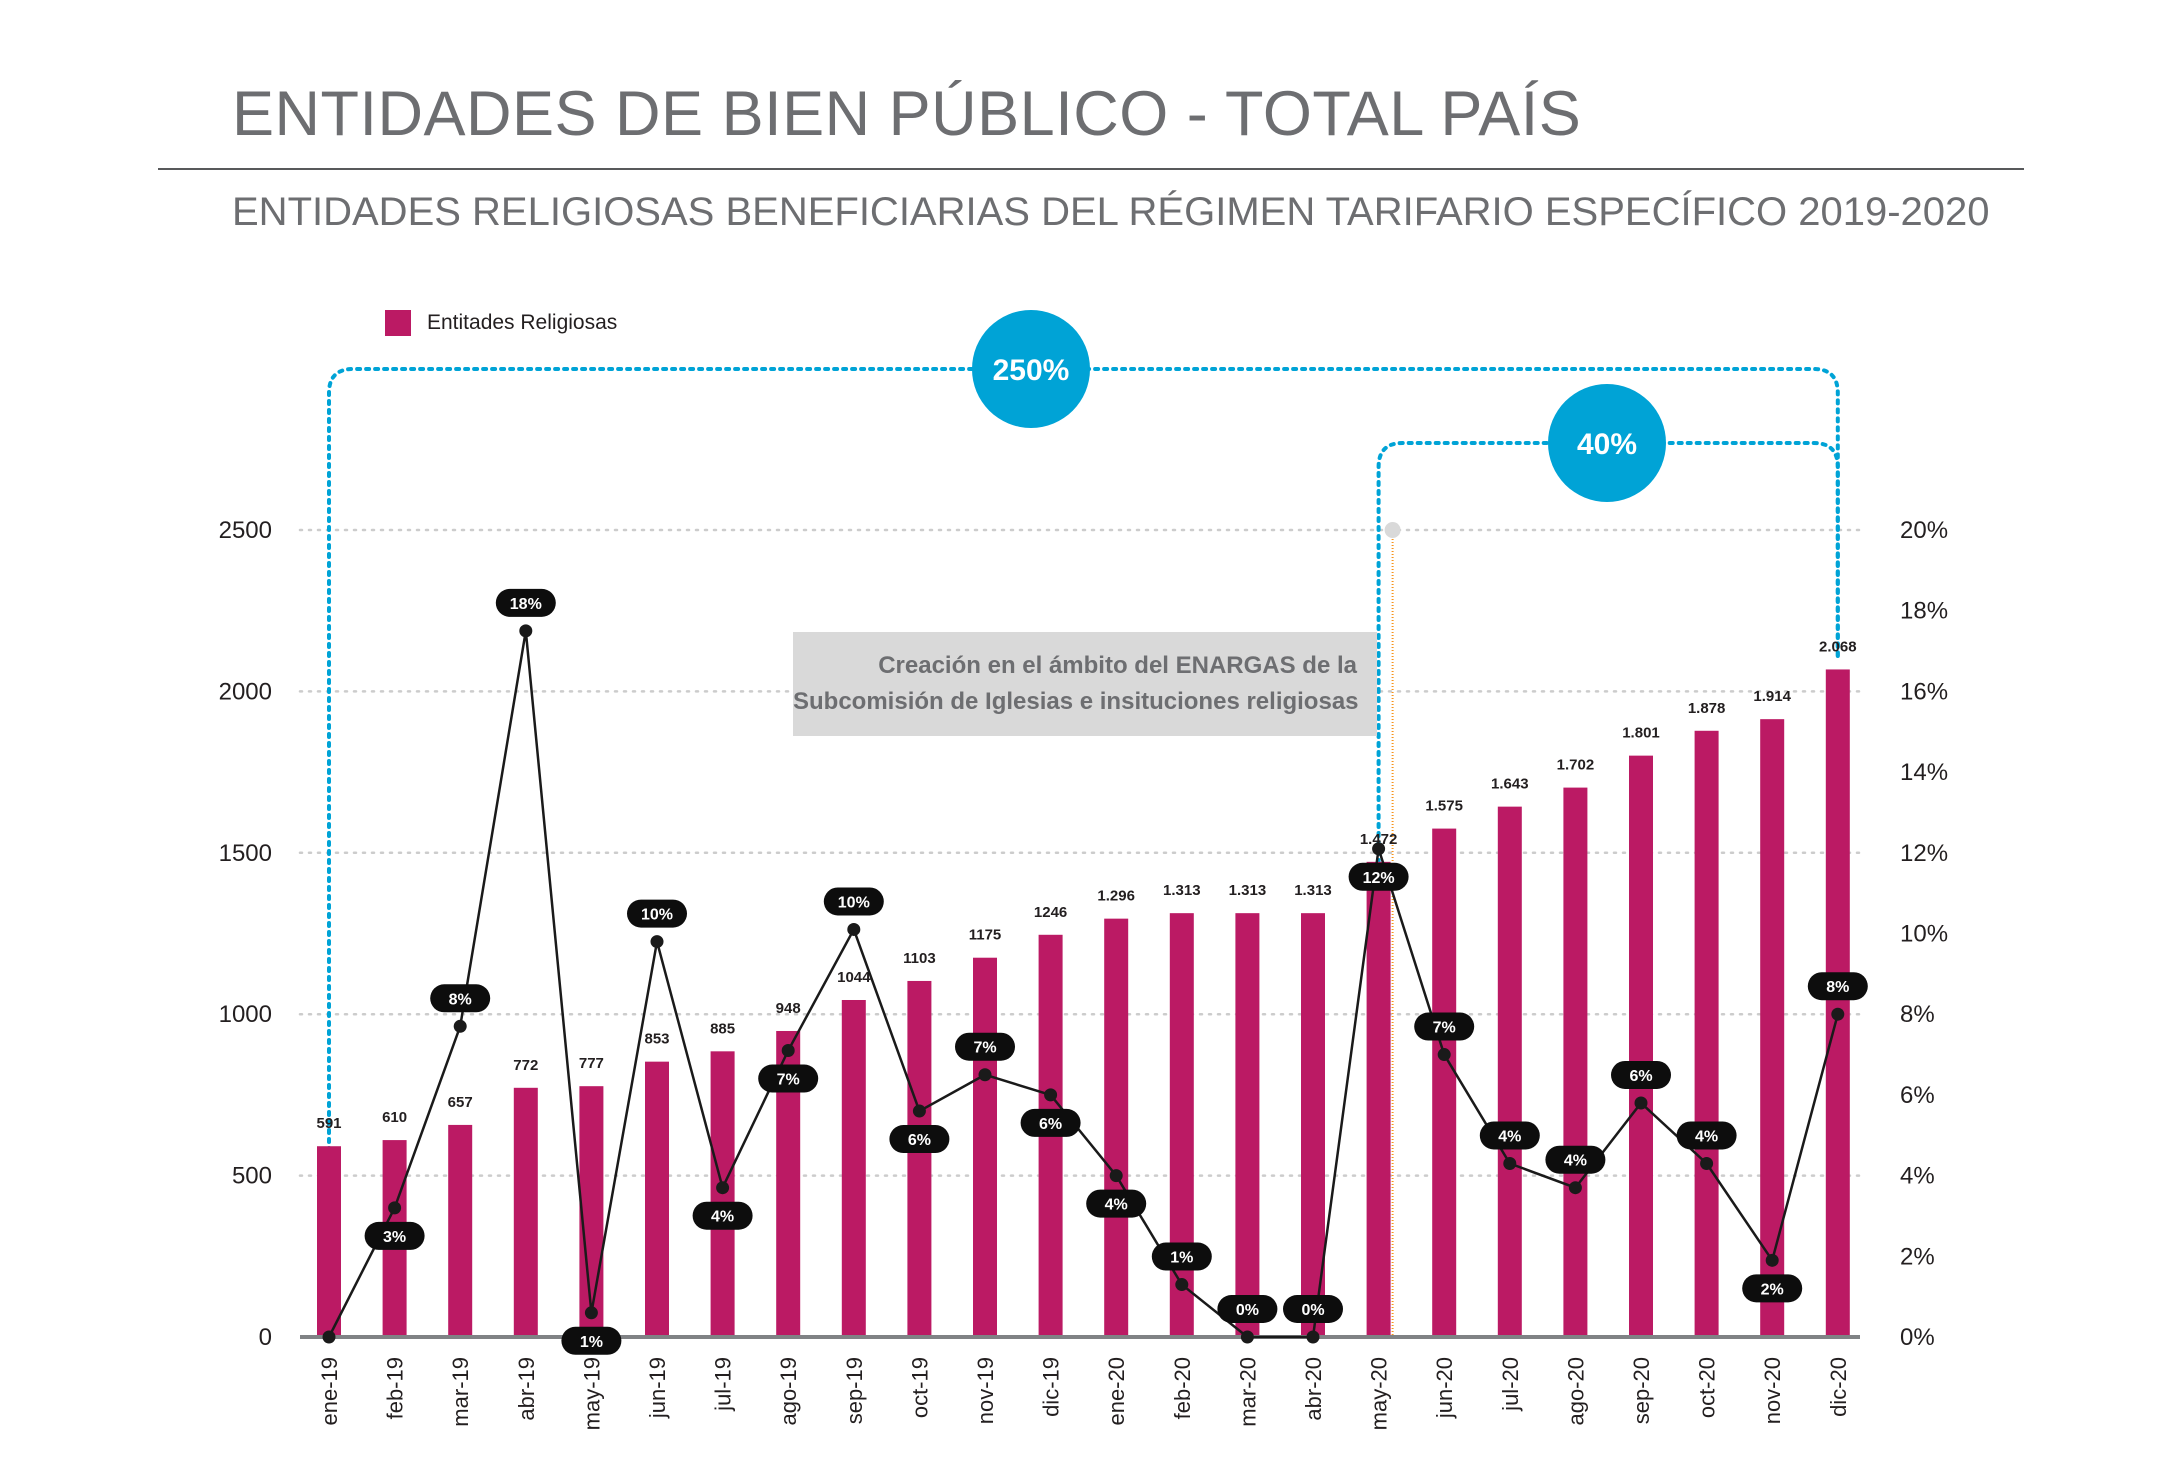  What do you see at coordinates (1116, 1391) in the screenshot?
I see `x-tick-label: ene-20` at bounding box center [1116, 1391].